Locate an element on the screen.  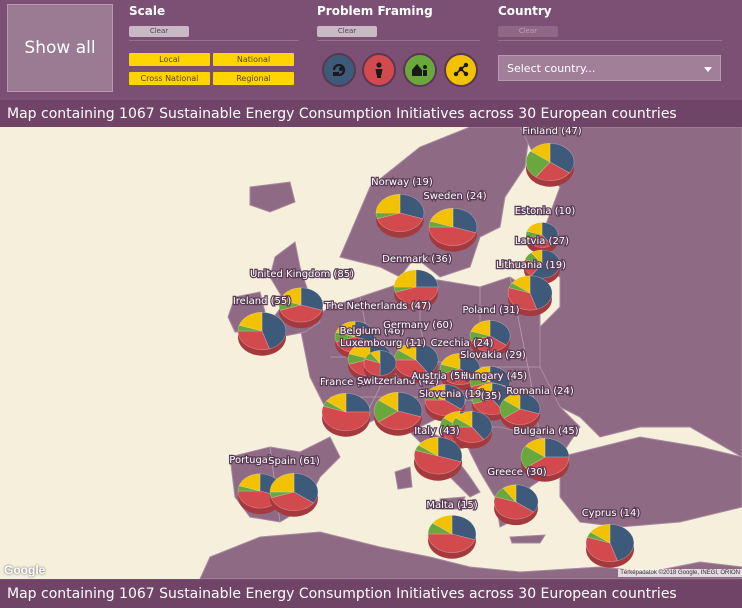
country-clear-button: Clear is located at coordinates (528, 31).